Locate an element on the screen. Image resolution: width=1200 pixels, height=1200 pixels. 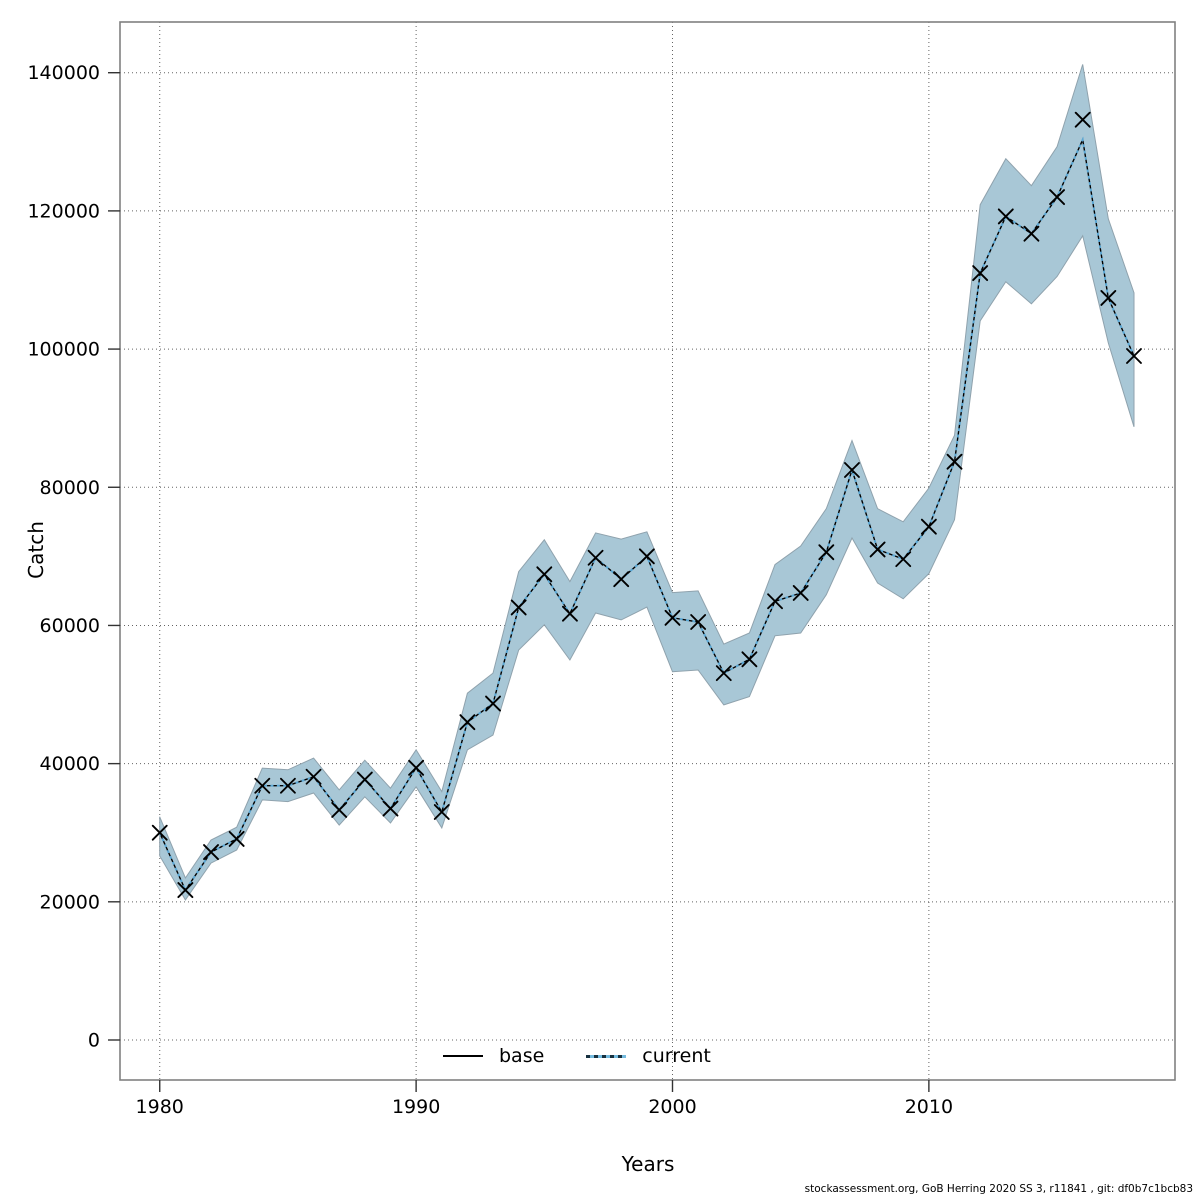
legend-base-label: base is located at coordinates (522, 1056).